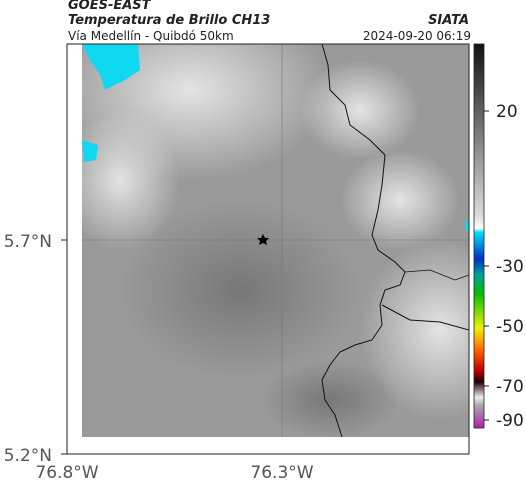 The width and height of the screenshot is (526, 495). Describe the element at coordinates (486, 265) in the screenshot. I see `colorbar-ticks` at that location.